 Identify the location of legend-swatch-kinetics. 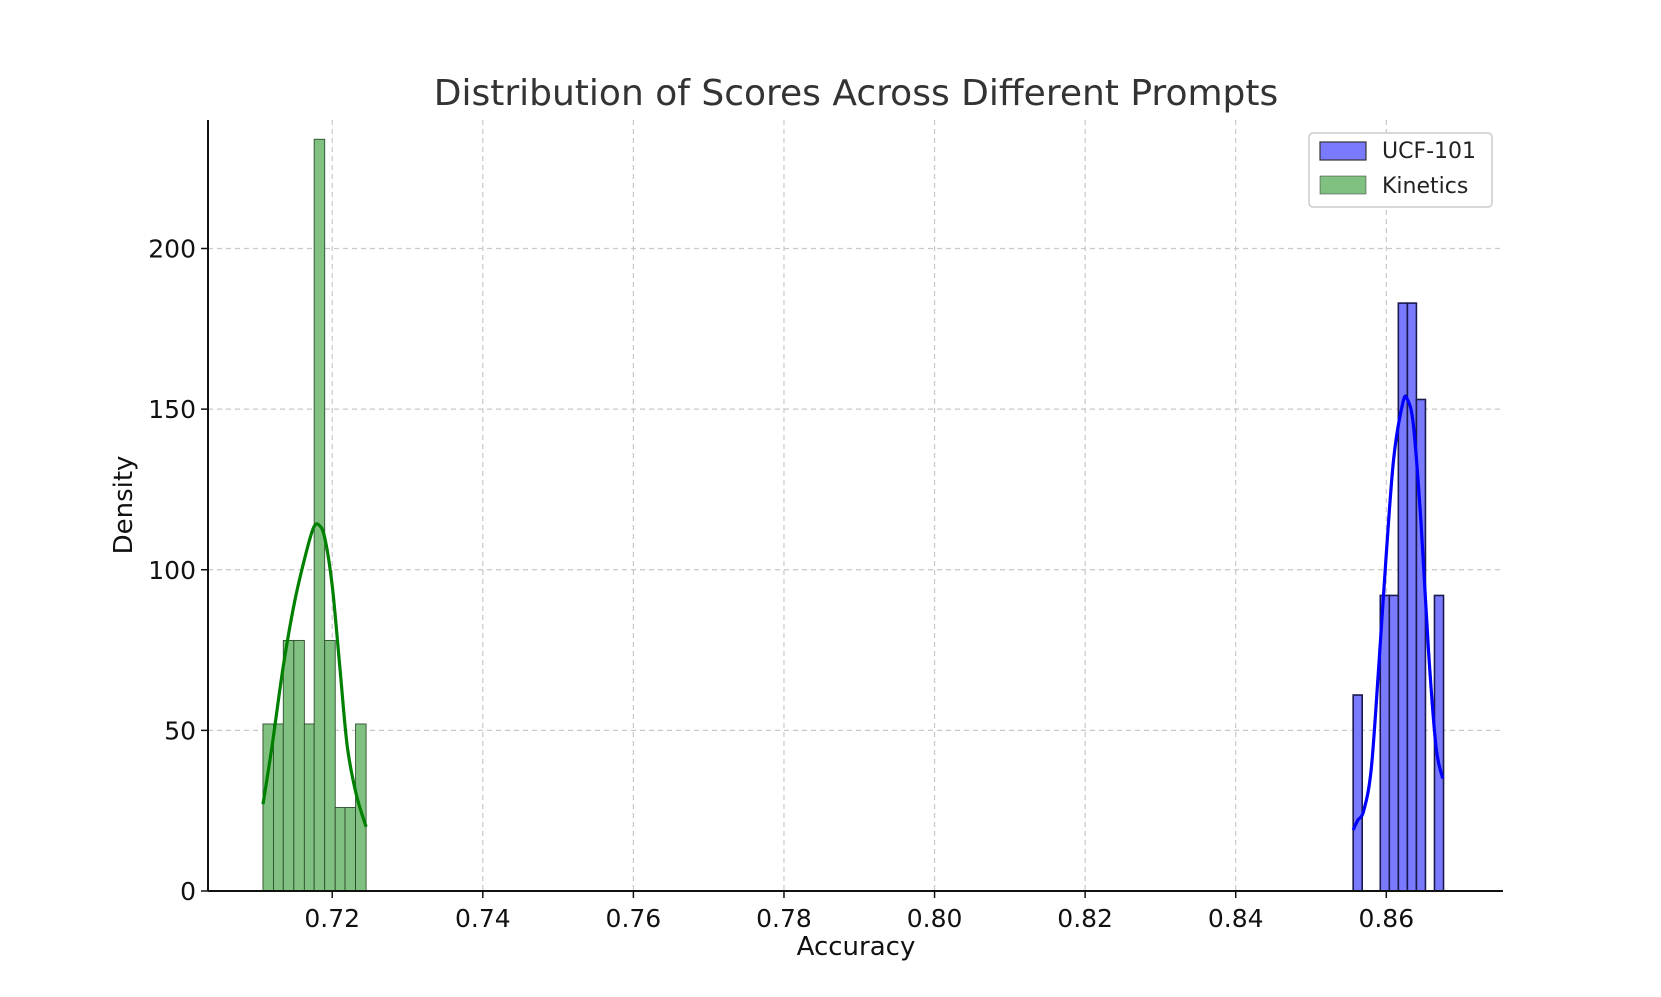
(1343, 185).